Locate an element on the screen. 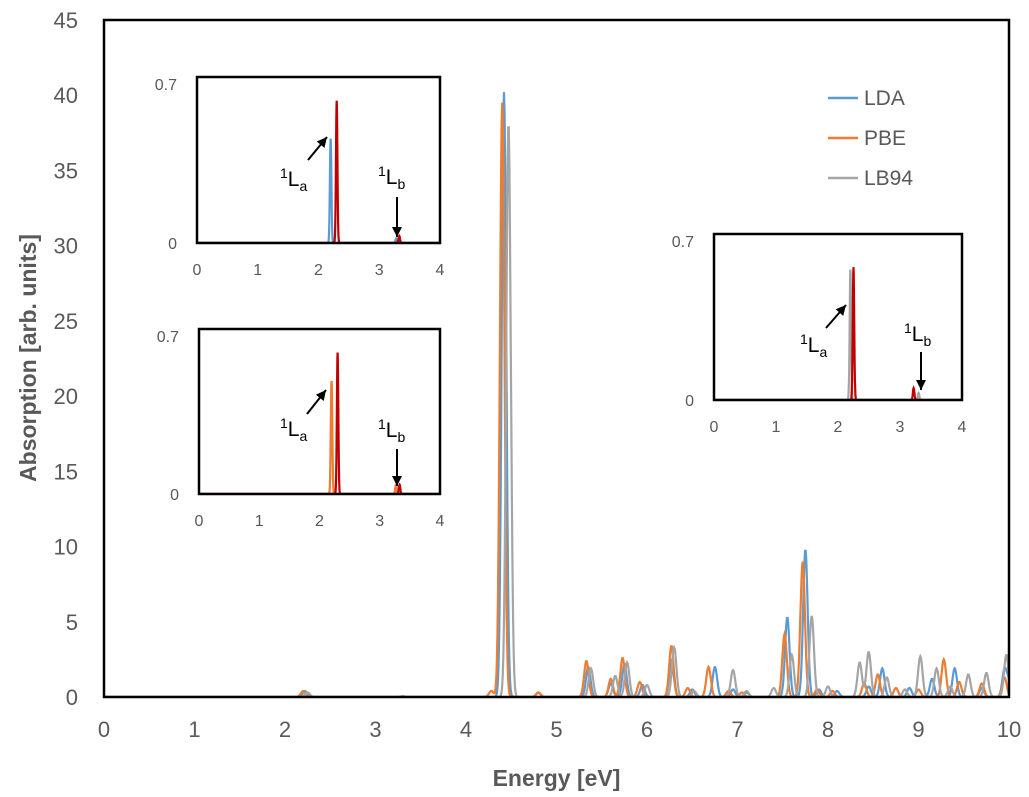 The image size is (1029, 797). x-tick-label: 2 is located at coordinates (285, 729).